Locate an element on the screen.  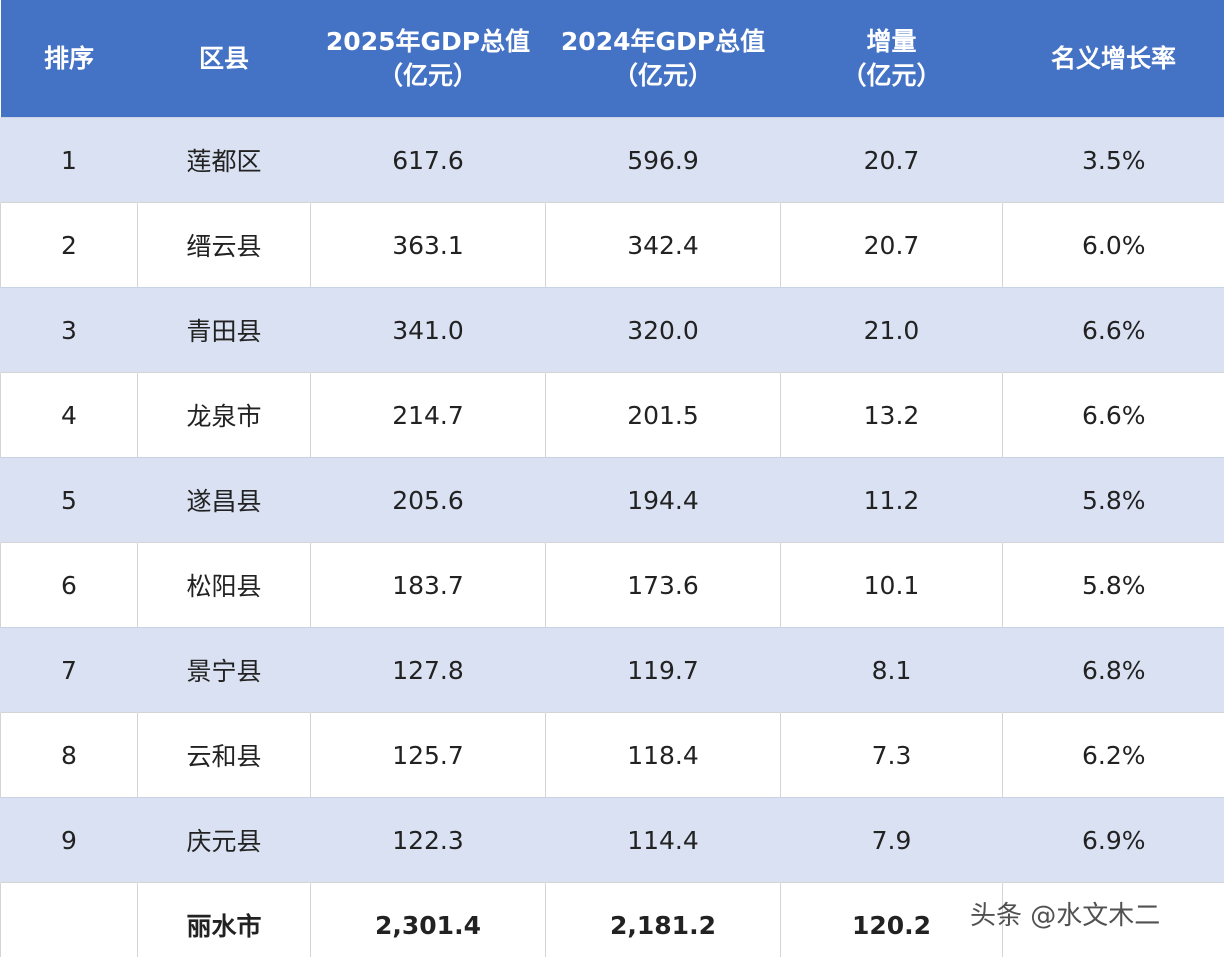
table-cell: 龙泉市 is located at coordinates (224, 415).